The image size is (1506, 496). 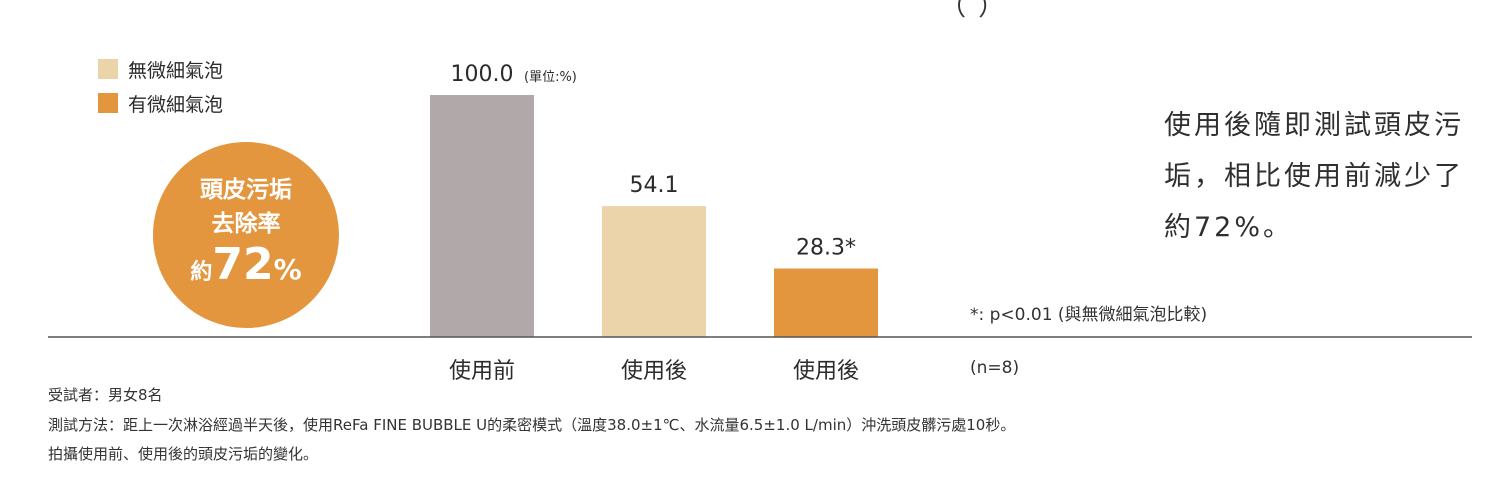 I want to click on category-label-3: 使用後, so click(x=826, y=371).